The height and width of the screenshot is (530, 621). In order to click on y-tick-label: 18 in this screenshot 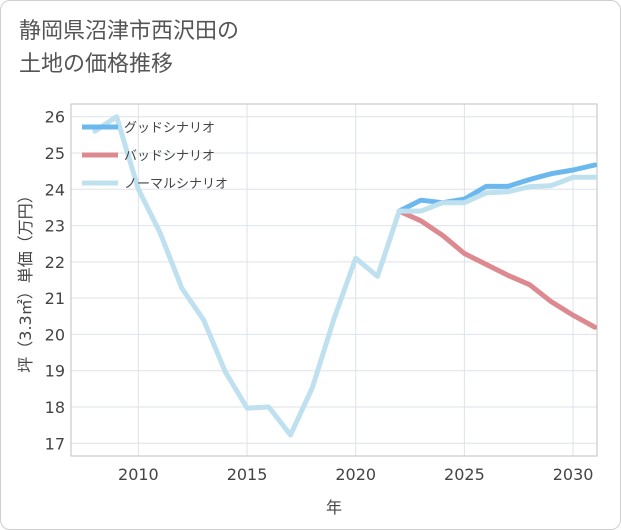, I will do `click(55, 407)`.